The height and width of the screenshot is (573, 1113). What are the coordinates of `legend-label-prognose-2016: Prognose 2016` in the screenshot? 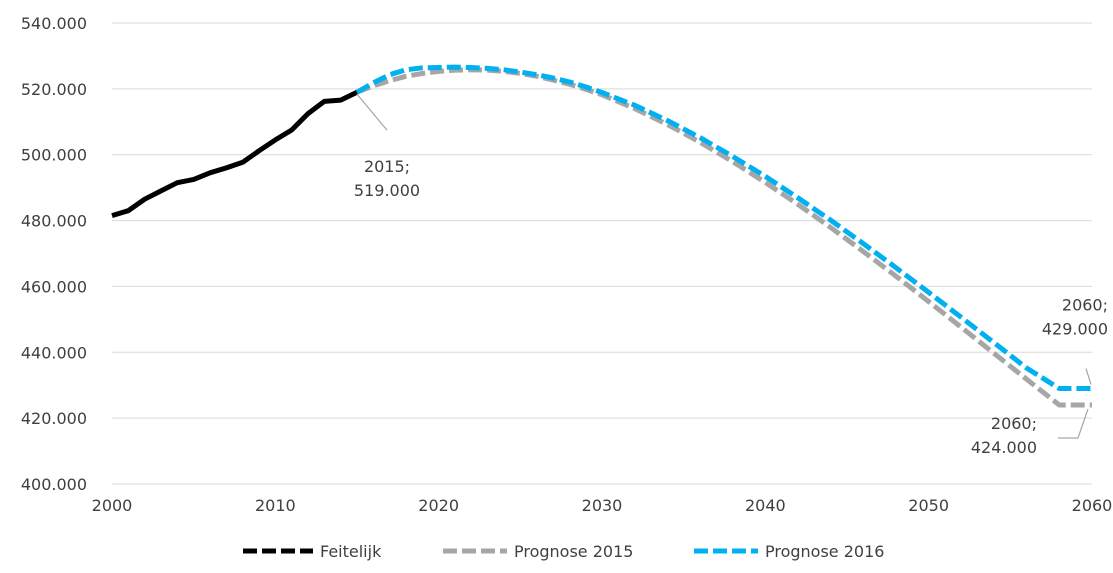 It's located at (824, 551).